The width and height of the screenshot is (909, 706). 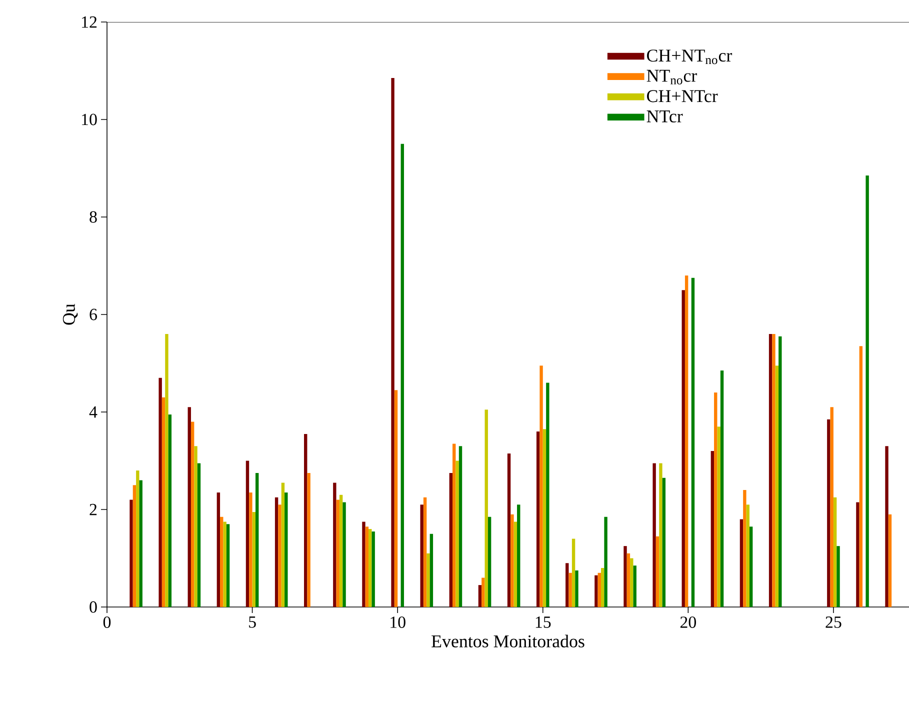 I want to click on x-tick-label: 15, so click(x=543, y=622).